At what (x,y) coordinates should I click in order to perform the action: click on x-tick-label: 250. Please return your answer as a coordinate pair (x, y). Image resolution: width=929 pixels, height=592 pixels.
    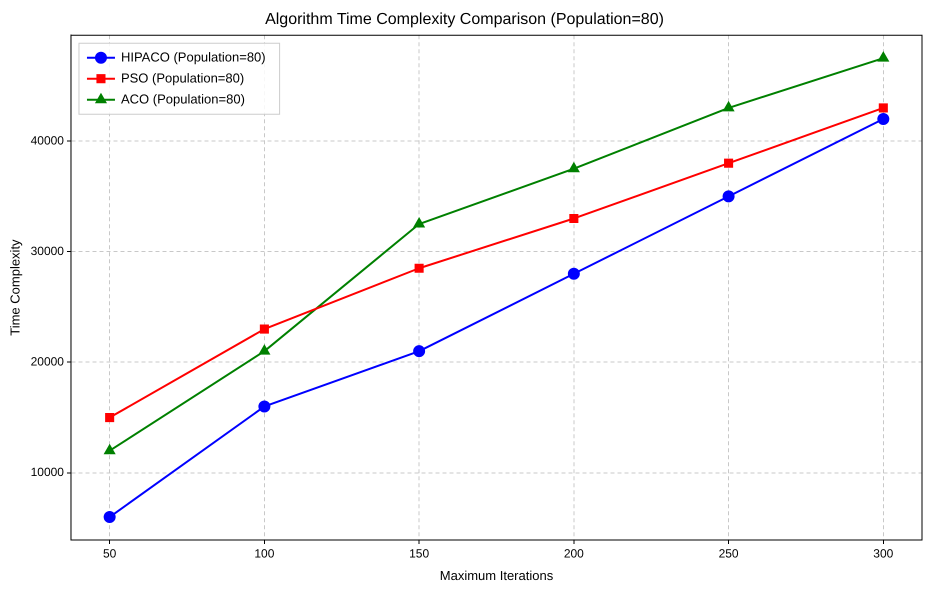
    Looking at the image, I should click on (728, 553).